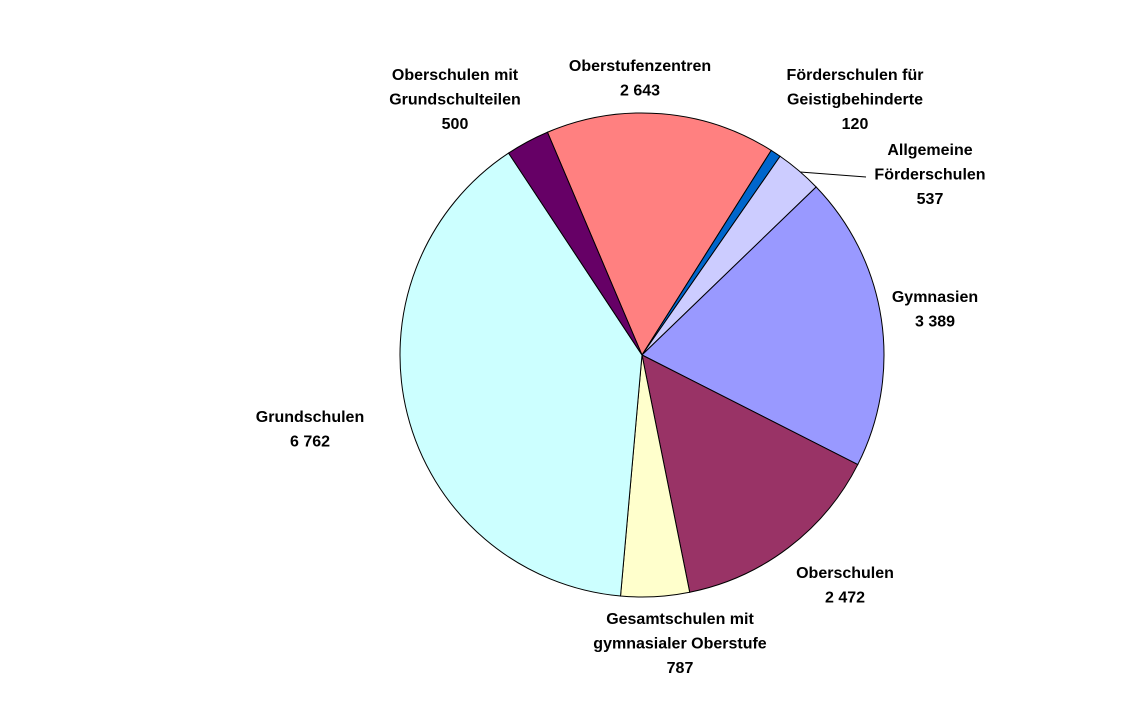 This screenshot has height=707, width=1134. I want to click on slice-label: Oberschulen, so click(845, 573).